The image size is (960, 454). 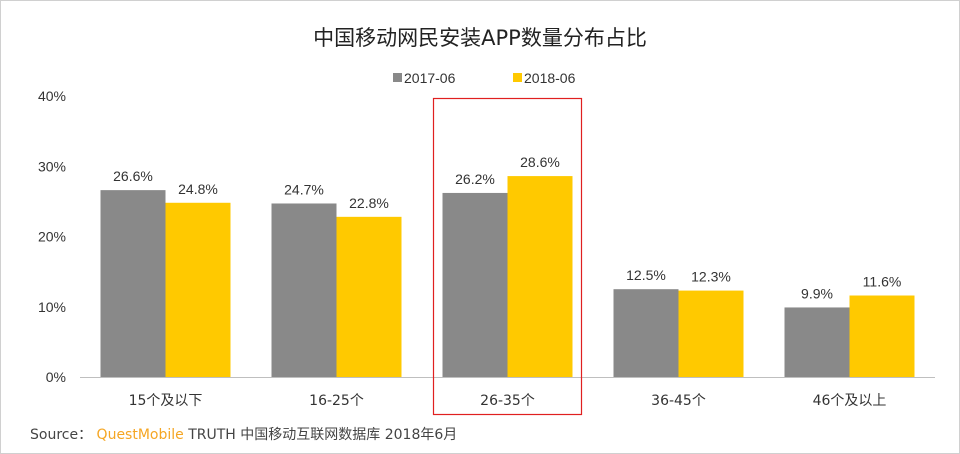 I want to click on chart-title: 中国移动网民安装APP数量分布占比, so click(x=480, y=38).